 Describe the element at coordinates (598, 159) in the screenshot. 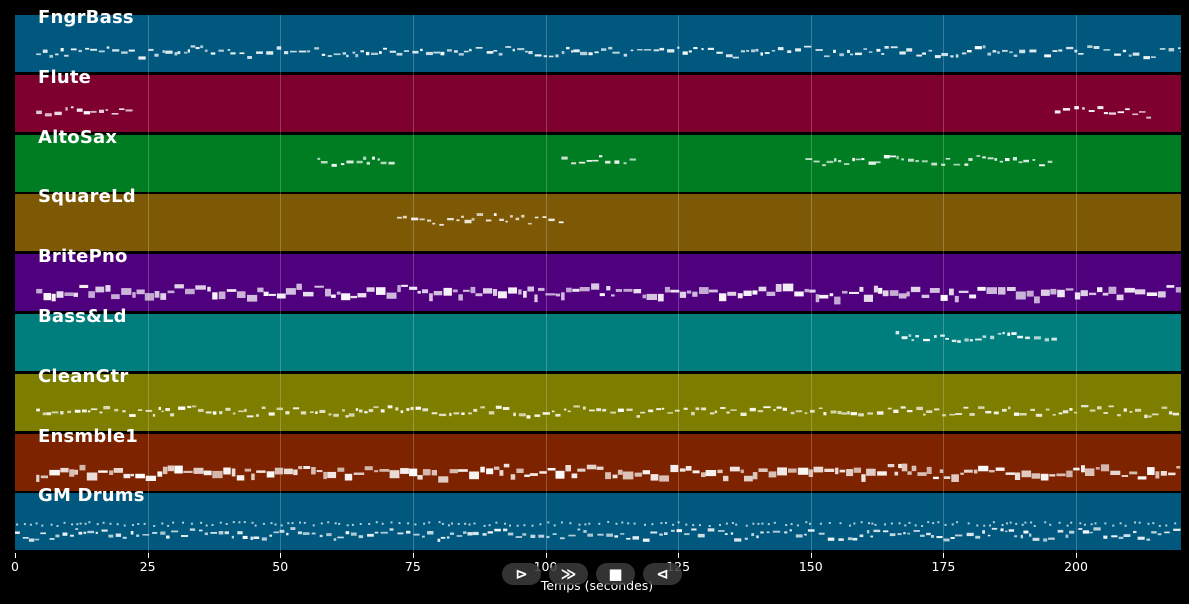

I see `track-lane: AltoSax` at that location.